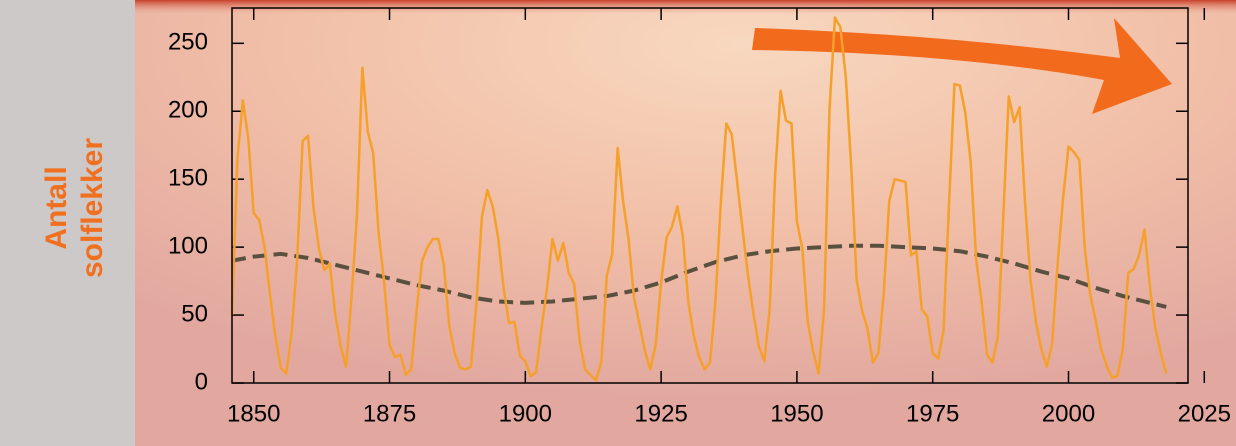 The image size is (1236, 446). What do you see at coordinates (188, 178) in the screenshot?
I see `y-tick-label: 150` at bounding box center [188, 178].